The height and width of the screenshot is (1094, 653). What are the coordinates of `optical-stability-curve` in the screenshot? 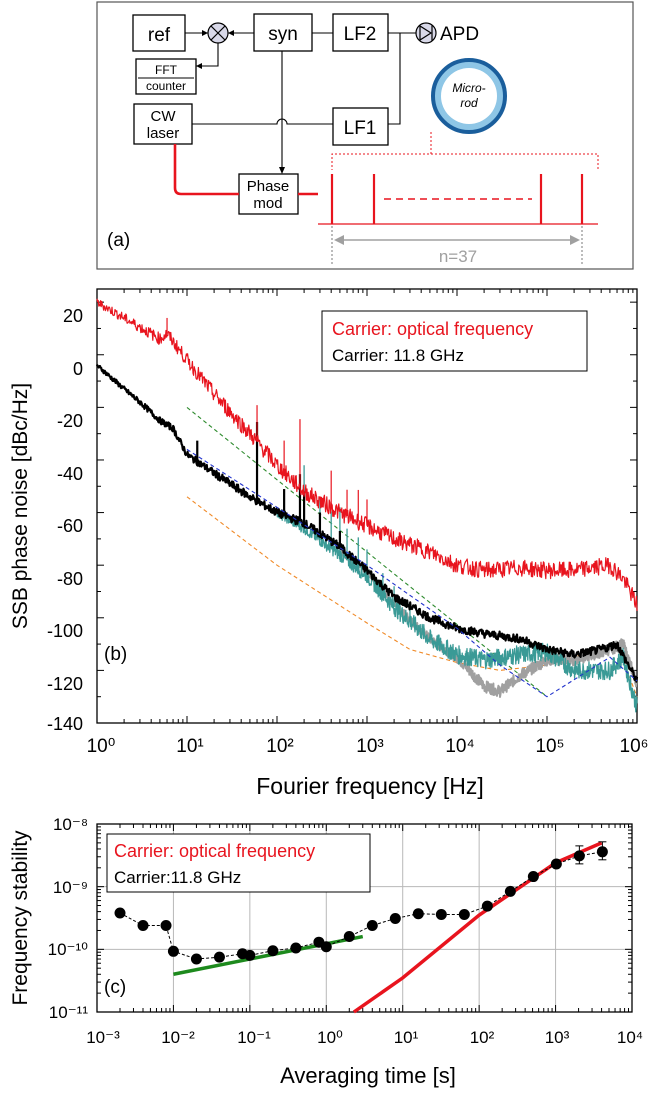 It's located at (477, 927).